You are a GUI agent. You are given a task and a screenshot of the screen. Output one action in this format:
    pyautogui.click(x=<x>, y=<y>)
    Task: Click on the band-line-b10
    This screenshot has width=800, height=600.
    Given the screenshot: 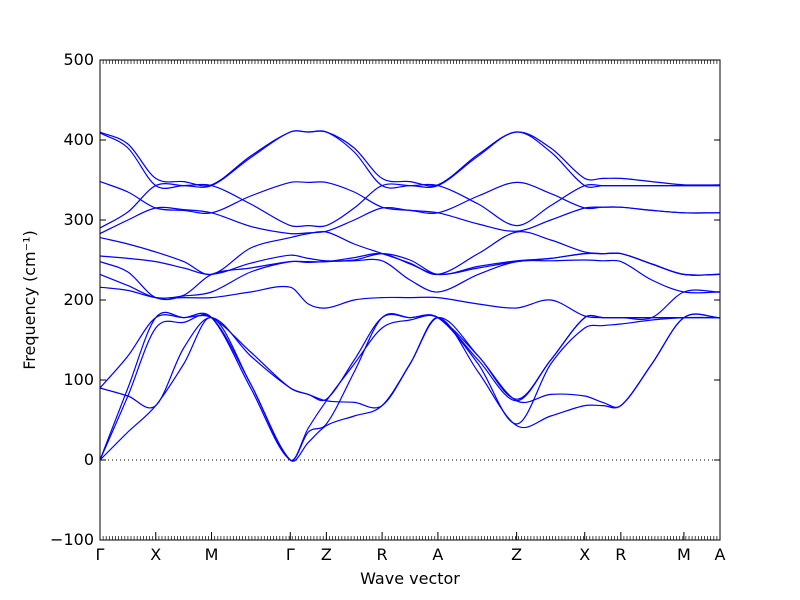 What is the action you would take?
    pyautogui.click(x=410, y=253)
    